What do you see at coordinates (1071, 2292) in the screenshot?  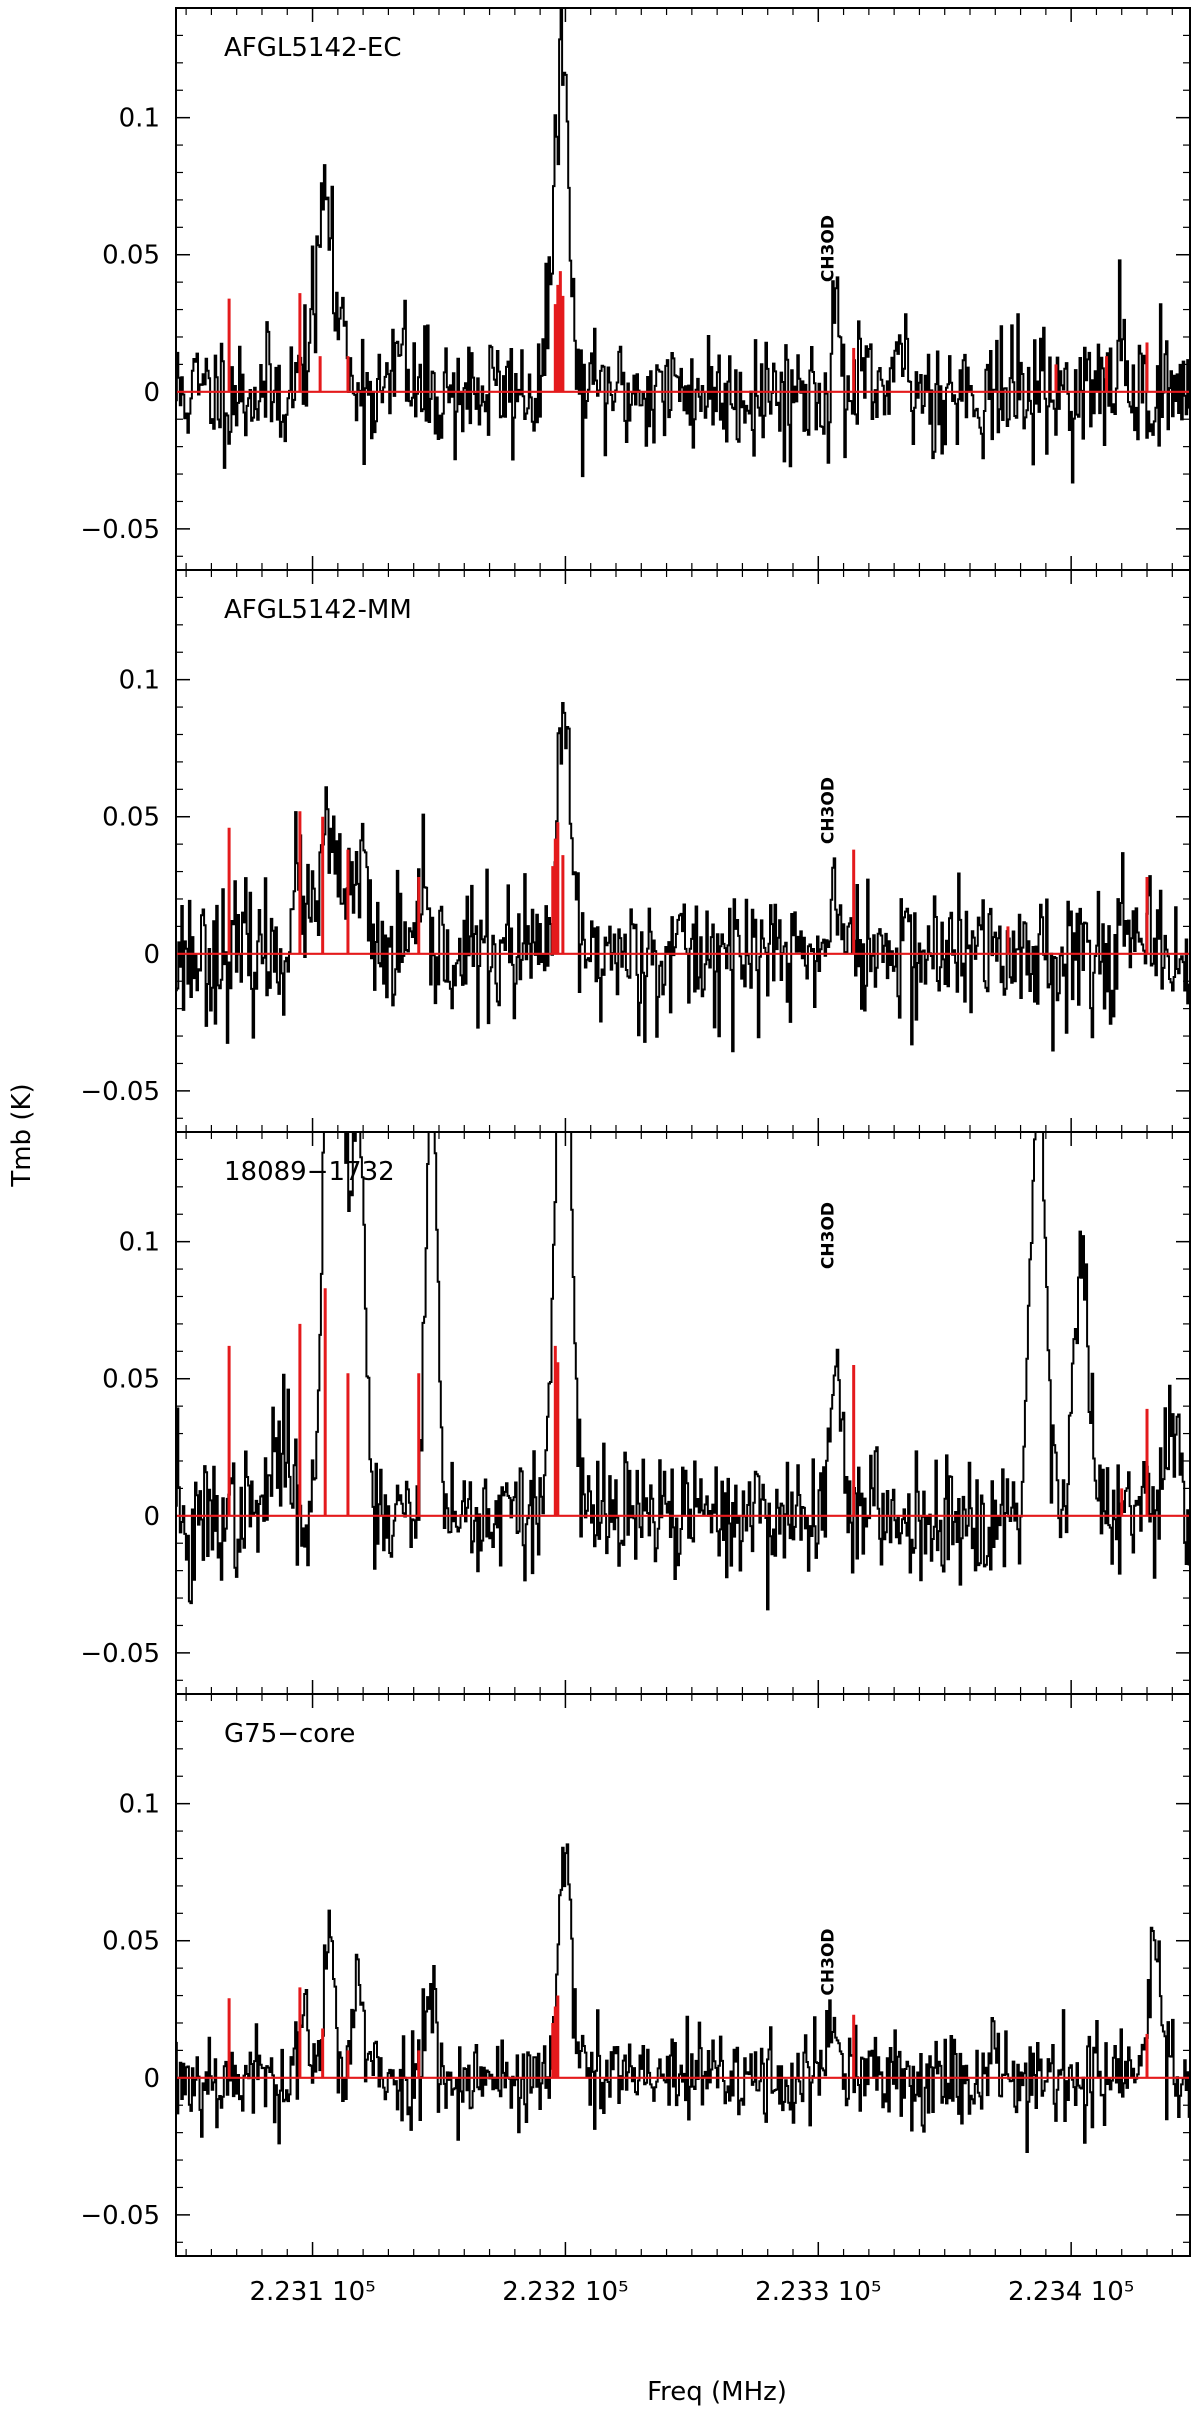 I see `x-tick-label: 2.234 10⁵` at bounding box center [1071, 2292].